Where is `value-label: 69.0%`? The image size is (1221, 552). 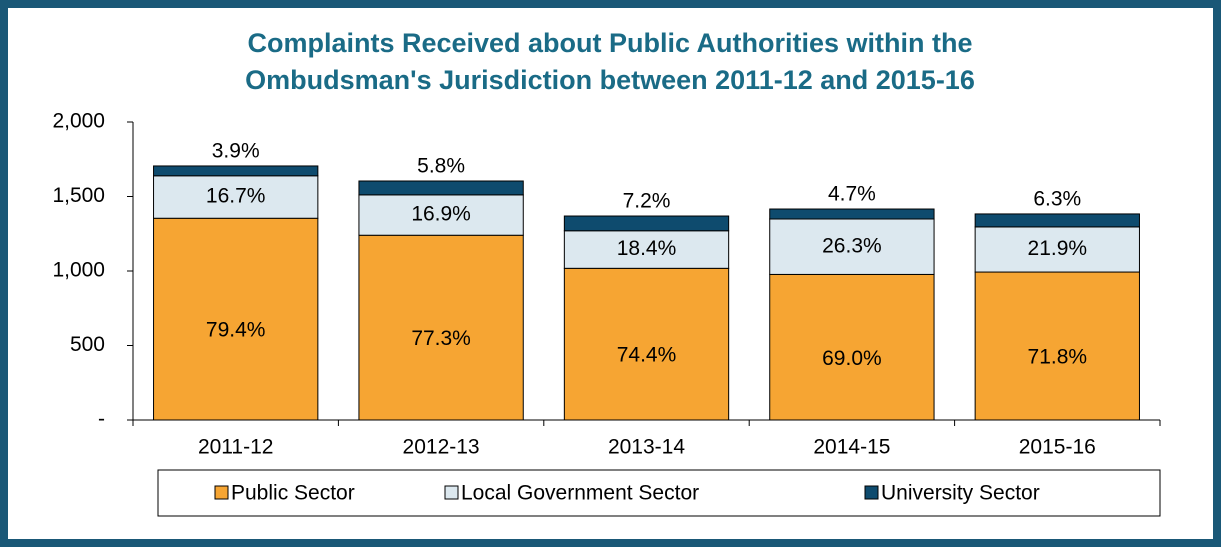 value-label: 69.0% is located at coordinates (852, 358).